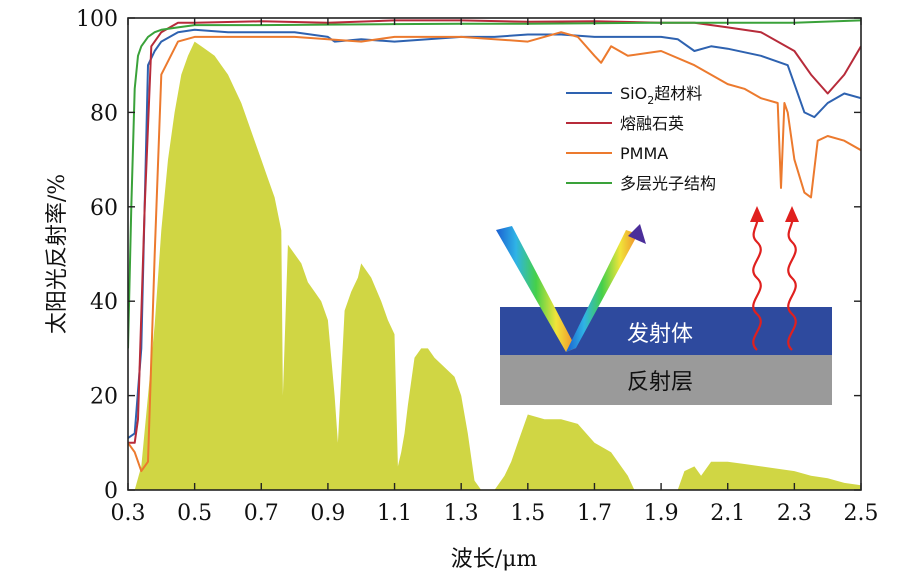  What do you see at coordinates (594, 513) in the screenshot?
I see `x-tick-label: 1.7` at bounding box center [594, 513].